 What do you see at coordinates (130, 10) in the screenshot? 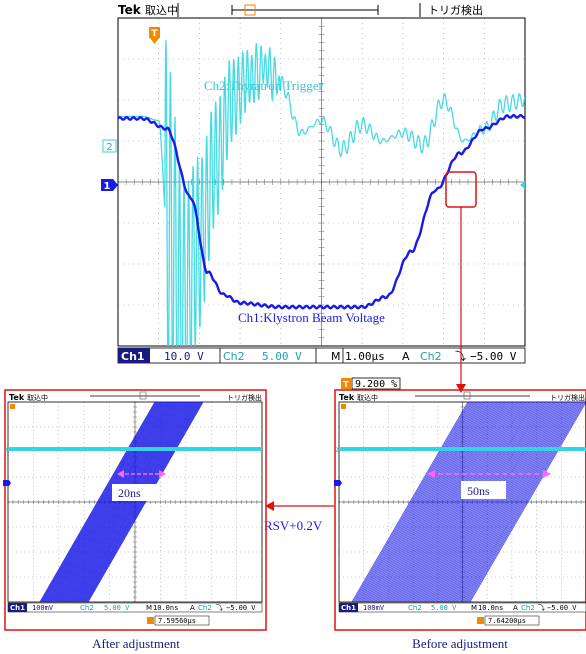
I see `brand-logo: Tek` at bounding box center [130, 10].